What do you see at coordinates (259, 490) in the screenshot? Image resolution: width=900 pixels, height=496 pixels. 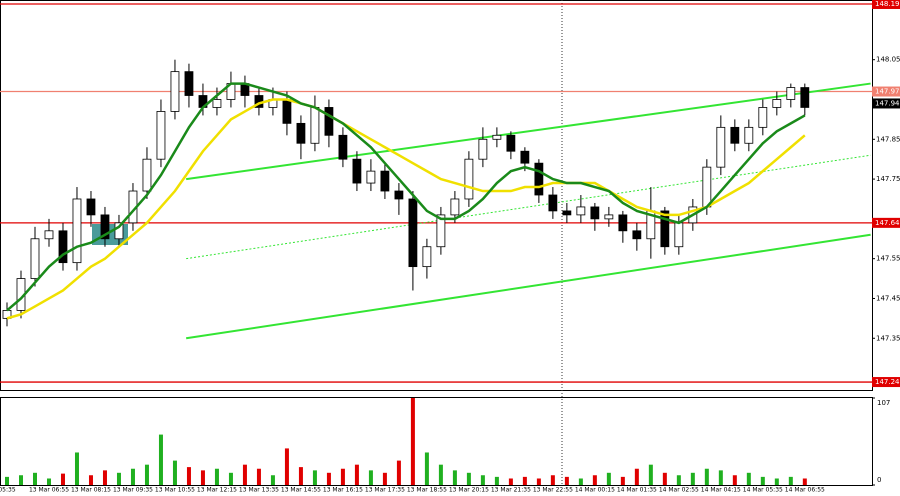 I see `x-tick-label: 13 Mar 13:35` at bounding box center [259, 490].